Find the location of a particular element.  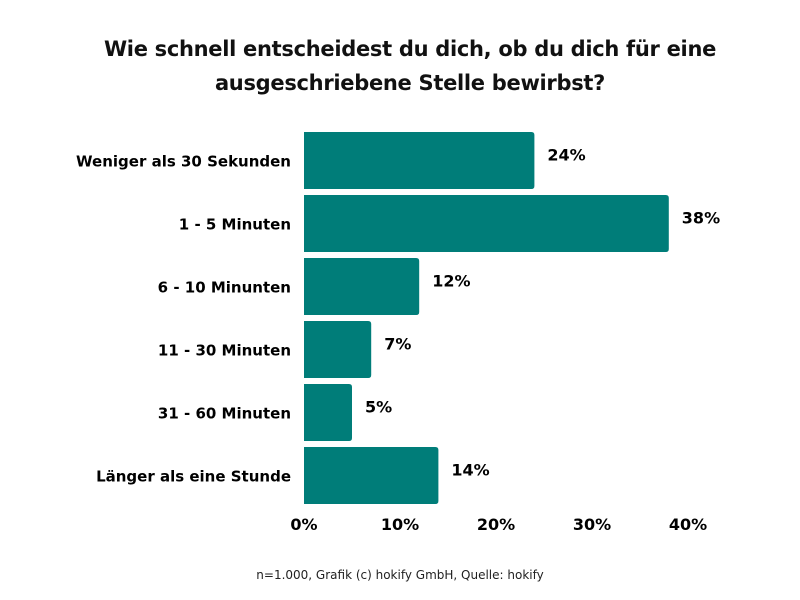

x-tick-label: 30% is located at coordinates (592, 524).